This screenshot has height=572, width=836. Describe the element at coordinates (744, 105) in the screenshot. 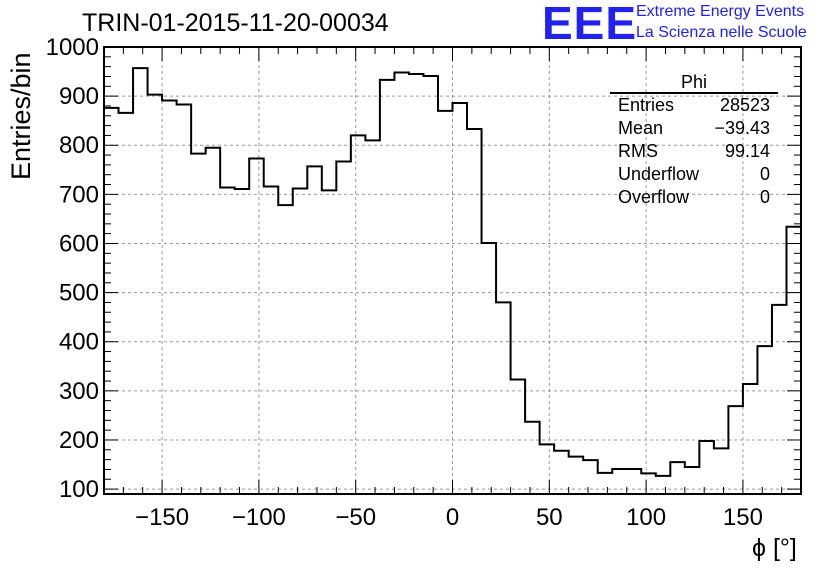

I see `stats-value: 28523` at that location.